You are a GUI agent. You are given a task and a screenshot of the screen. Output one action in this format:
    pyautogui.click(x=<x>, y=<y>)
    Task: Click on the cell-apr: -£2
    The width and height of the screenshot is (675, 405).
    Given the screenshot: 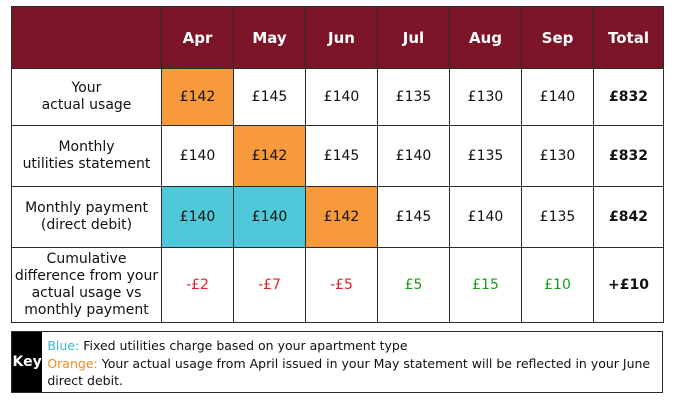 What is the action you would take?
    pyautogui.click(x=197, y=285)
    